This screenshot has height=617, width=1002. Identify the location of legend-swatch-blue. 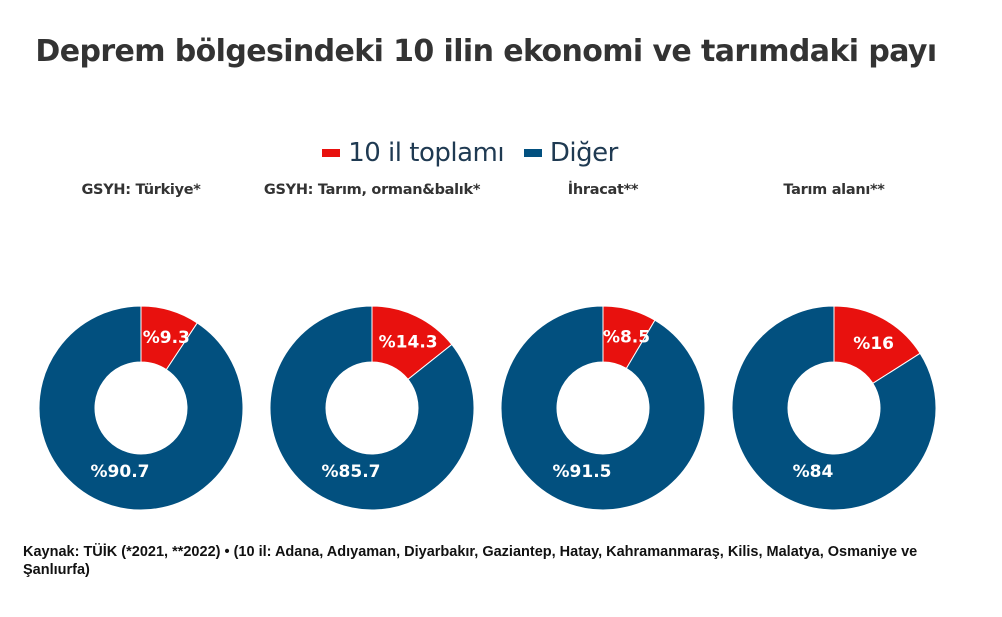
(532, 153).